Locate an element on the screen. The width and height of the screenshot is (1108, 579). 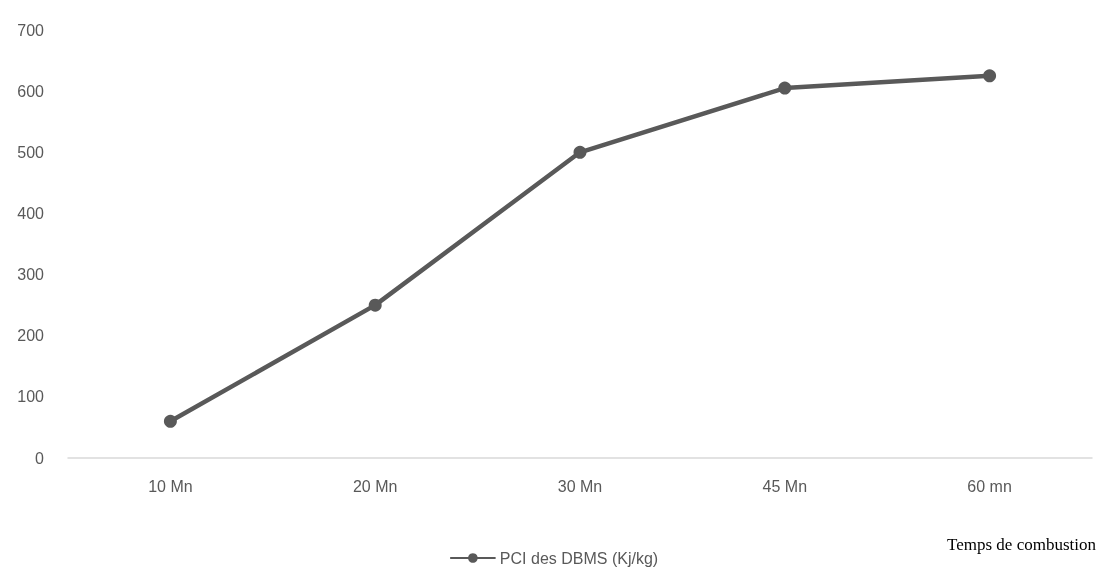
legend-label: PCI des DBMS (Kj/kg) is located at coordinates (579, 558).